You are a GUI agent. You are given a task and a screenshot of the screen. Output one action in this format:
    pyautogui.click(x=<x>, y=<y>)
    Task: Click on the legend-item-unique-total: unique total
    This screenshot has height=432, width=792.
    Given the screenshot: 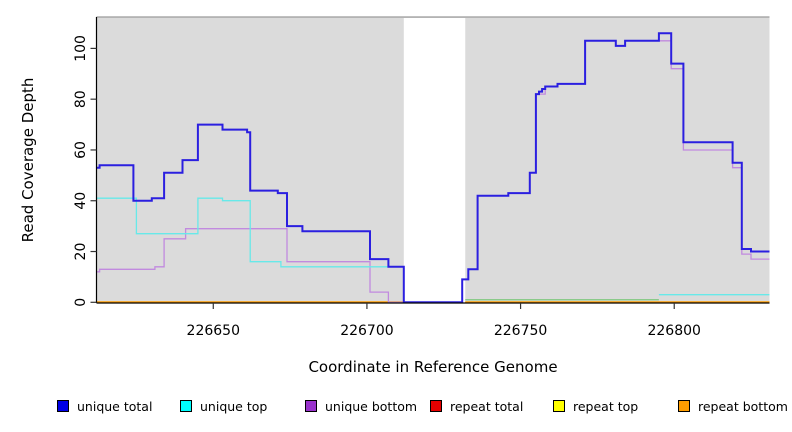 What is the action you would take?
    pyautogui.click(x=104, y=406)
    